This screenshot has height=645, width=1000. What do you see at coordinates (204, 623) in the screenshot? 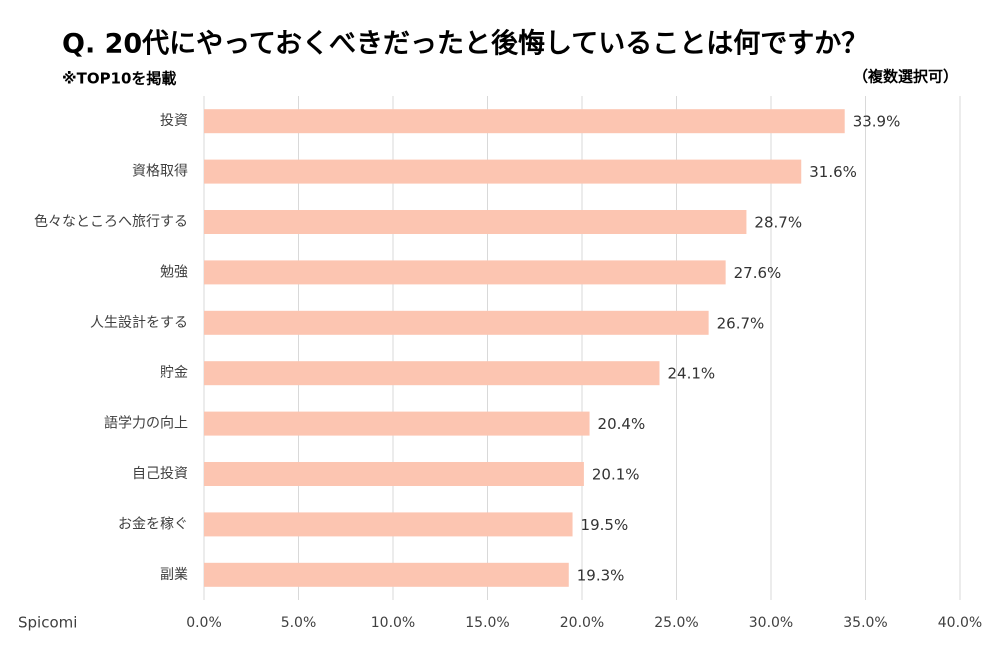
I see `x-tick-label: 0.0%` at bounding box center [204, 623].